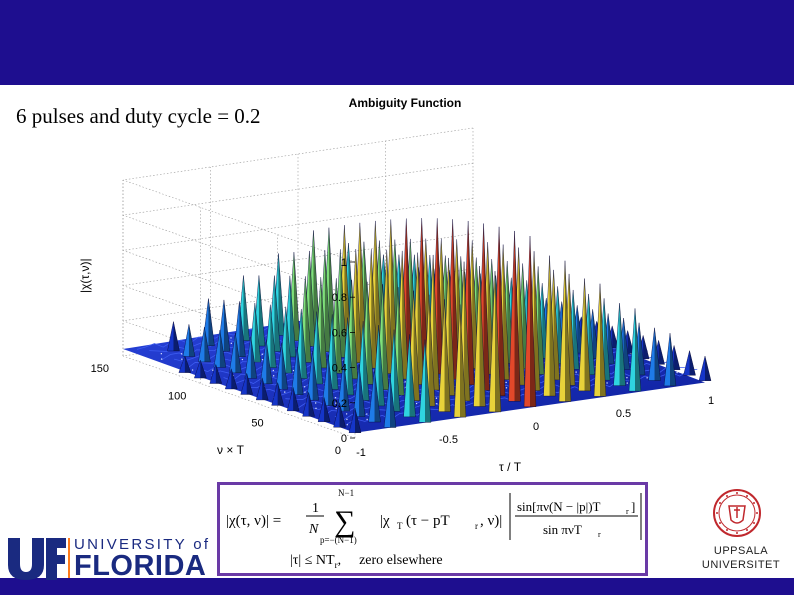 The image size is (794, 595). What do you see at coordinates (385, 521) in the screenshot?
I see `formula-term: |χ` at bounding box center [385, 521].